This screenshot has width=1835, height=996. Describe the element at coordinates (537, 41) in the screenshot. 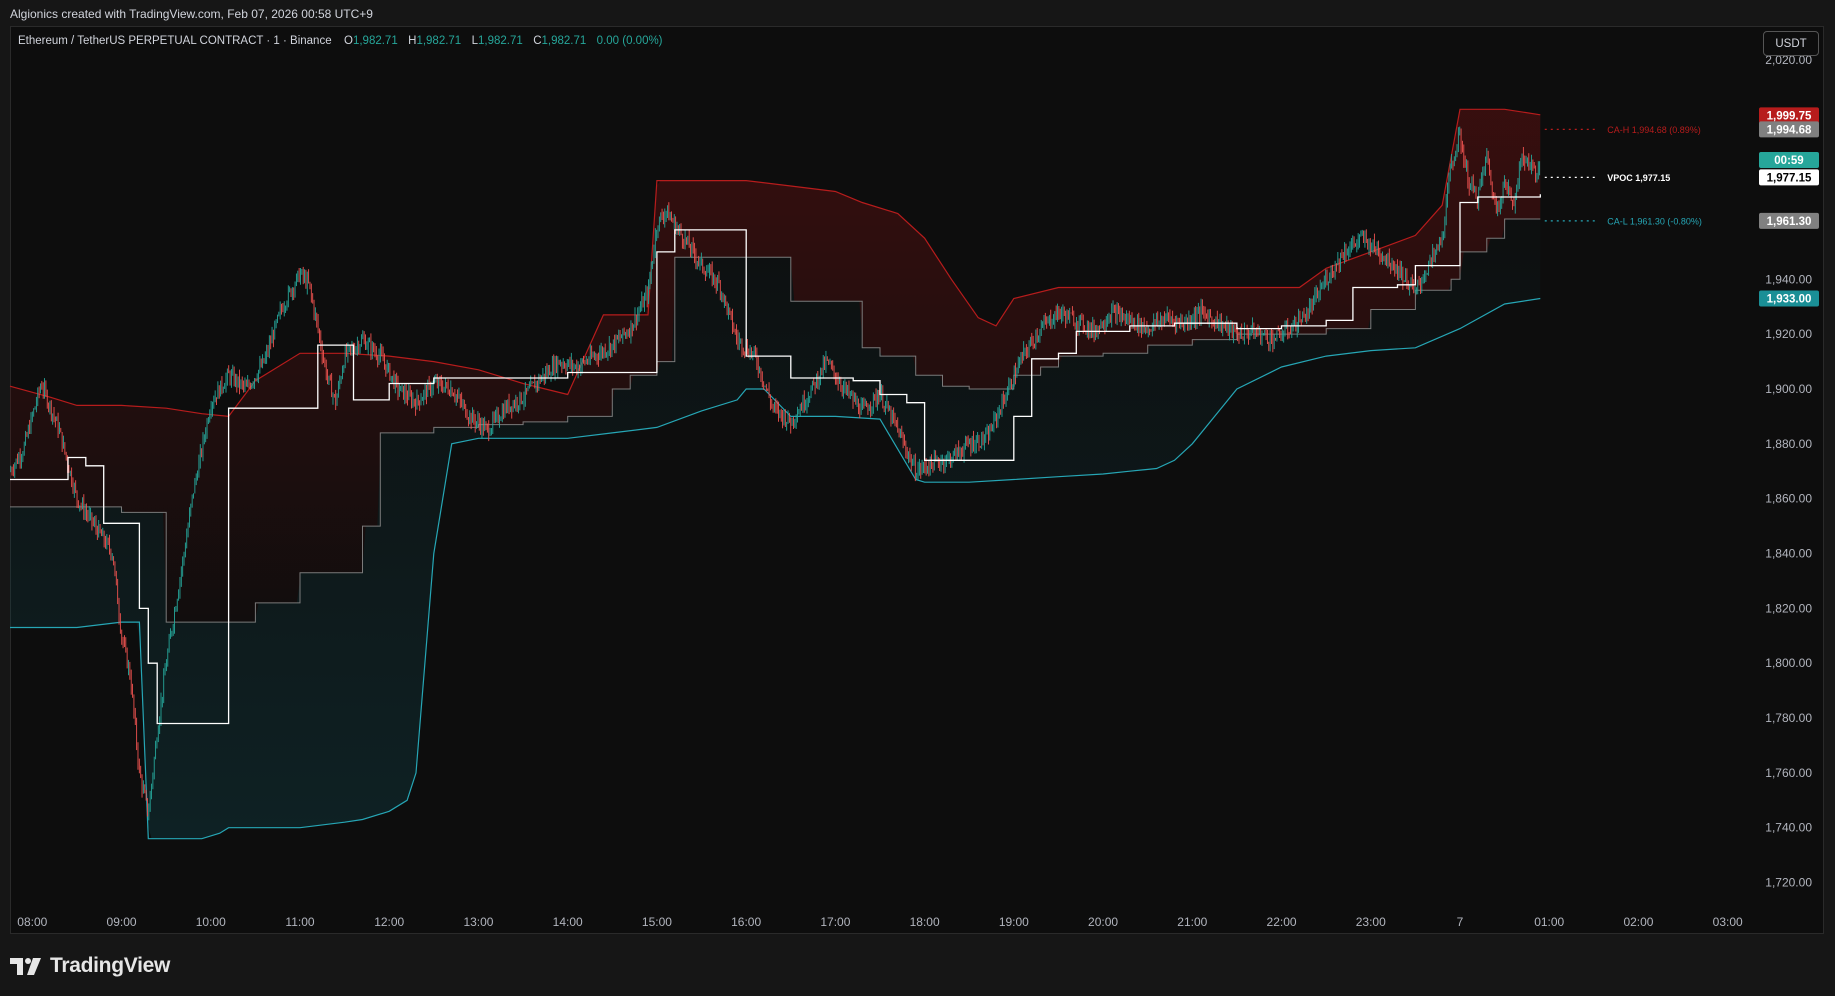

I see `close-label: C` at that location.